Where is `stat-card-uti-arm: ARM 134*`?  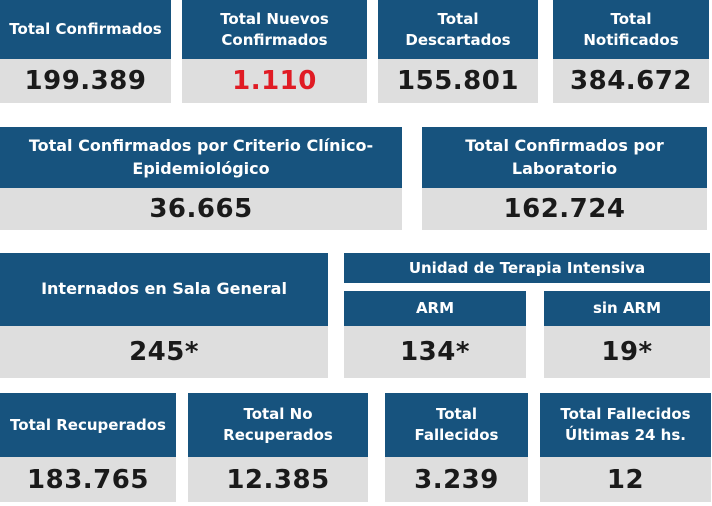
stat-card-uti-arm: ARM 134* is located at coordinates (435, 334).